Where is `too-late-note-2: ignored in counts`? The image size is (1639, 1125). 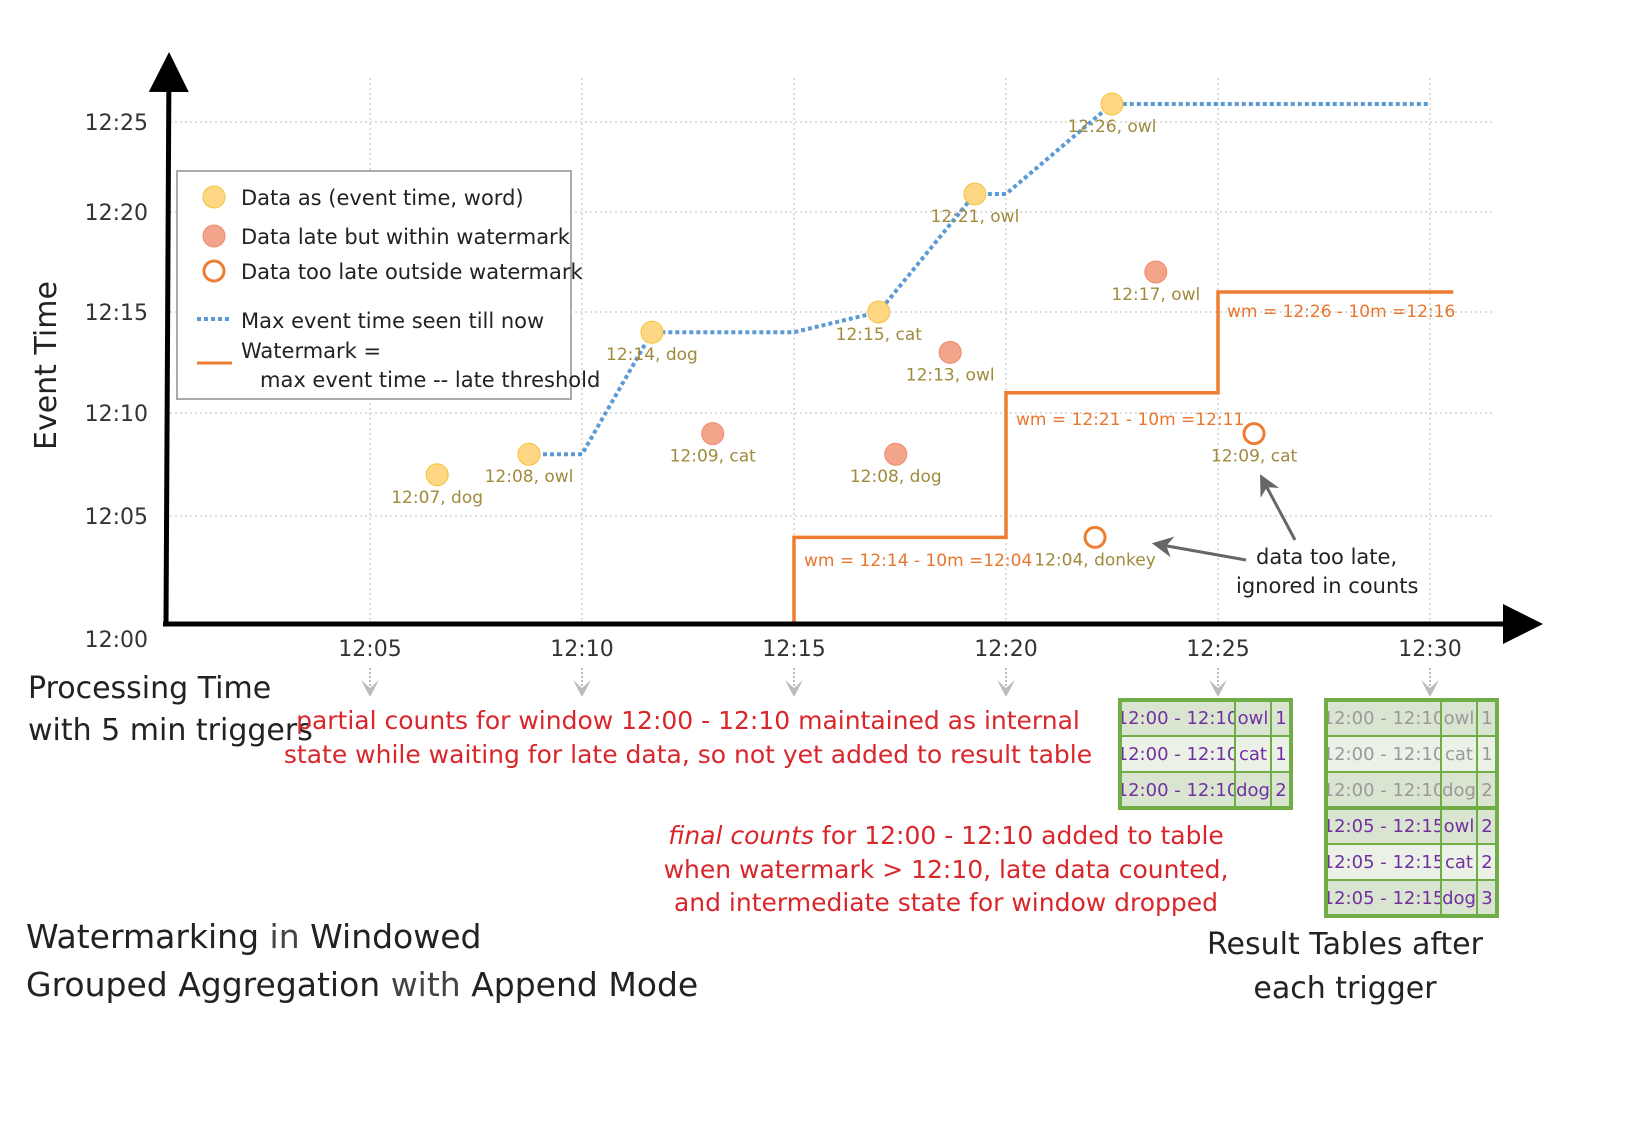
too-late-note-2: ignored in counts is located at coordinates (1327, 586).